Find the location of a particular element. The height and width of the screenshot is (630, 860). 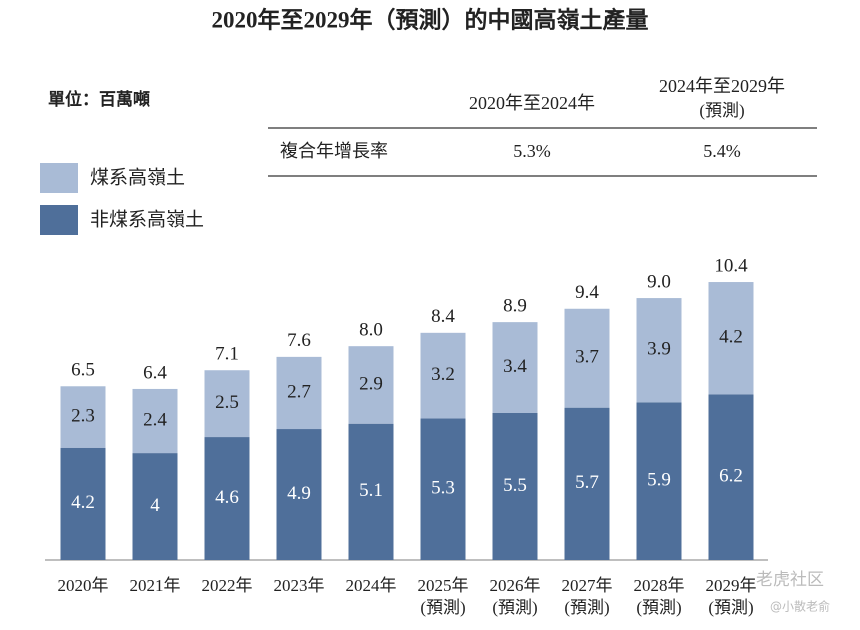

segment-label: 2.7 is located at coordinates (299, 391).